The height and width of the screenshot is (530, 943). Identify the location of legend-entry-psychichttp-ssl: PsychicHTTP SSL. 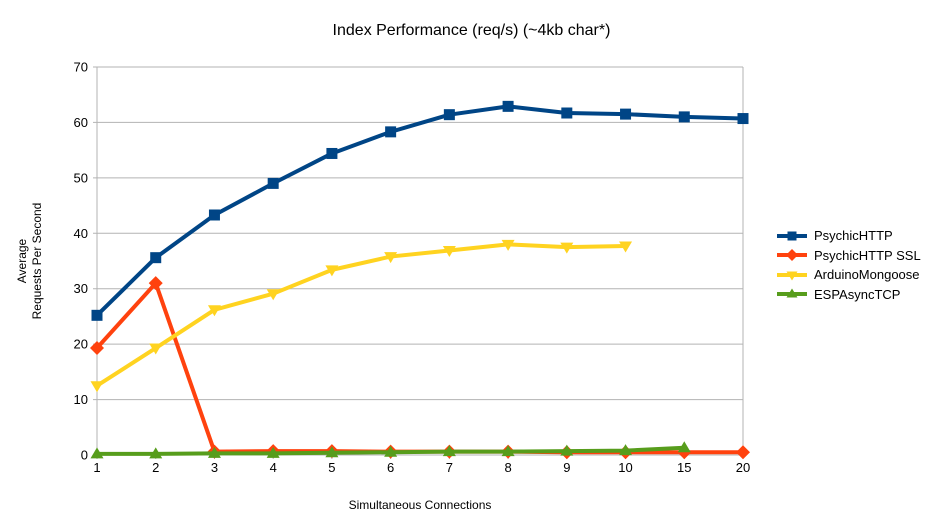
(849, 256).